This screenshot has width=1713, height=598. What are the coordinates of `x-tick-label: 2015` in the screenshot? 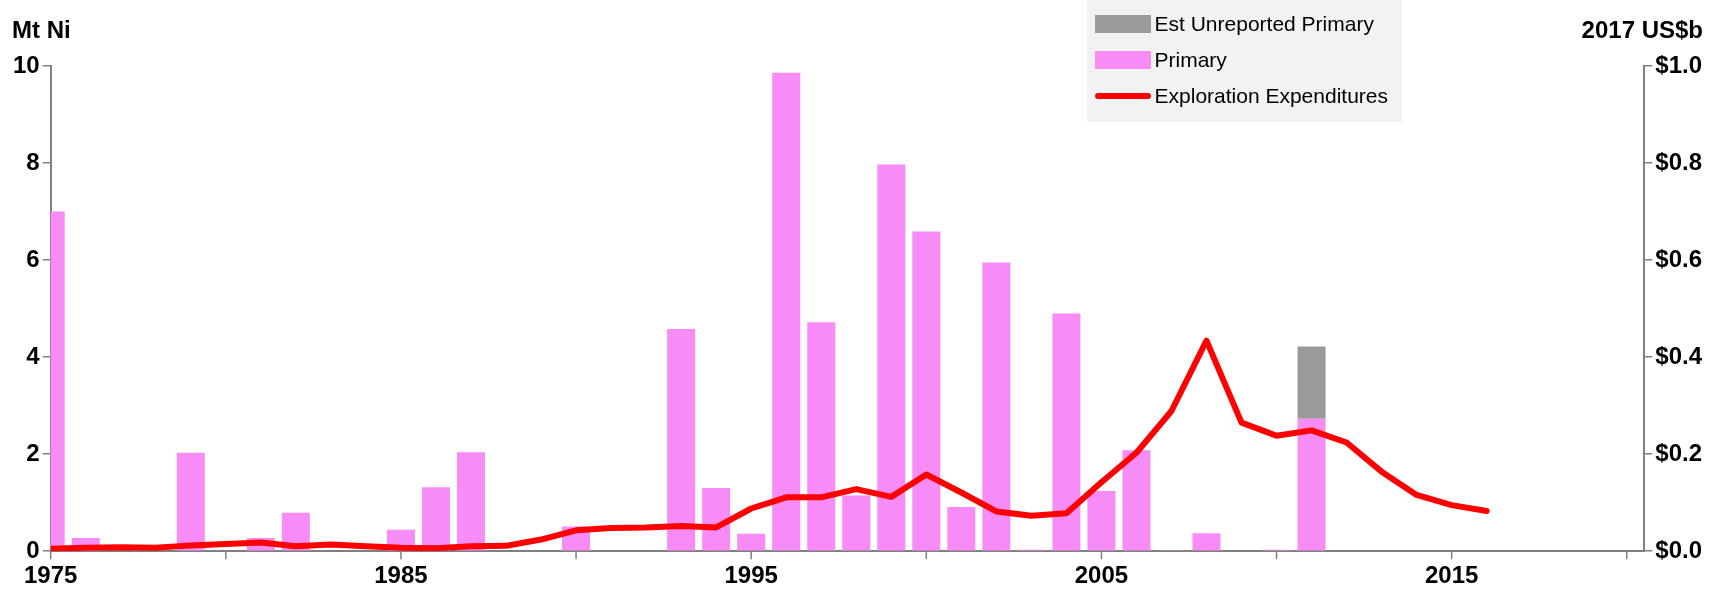 It's located at (1451, 575).